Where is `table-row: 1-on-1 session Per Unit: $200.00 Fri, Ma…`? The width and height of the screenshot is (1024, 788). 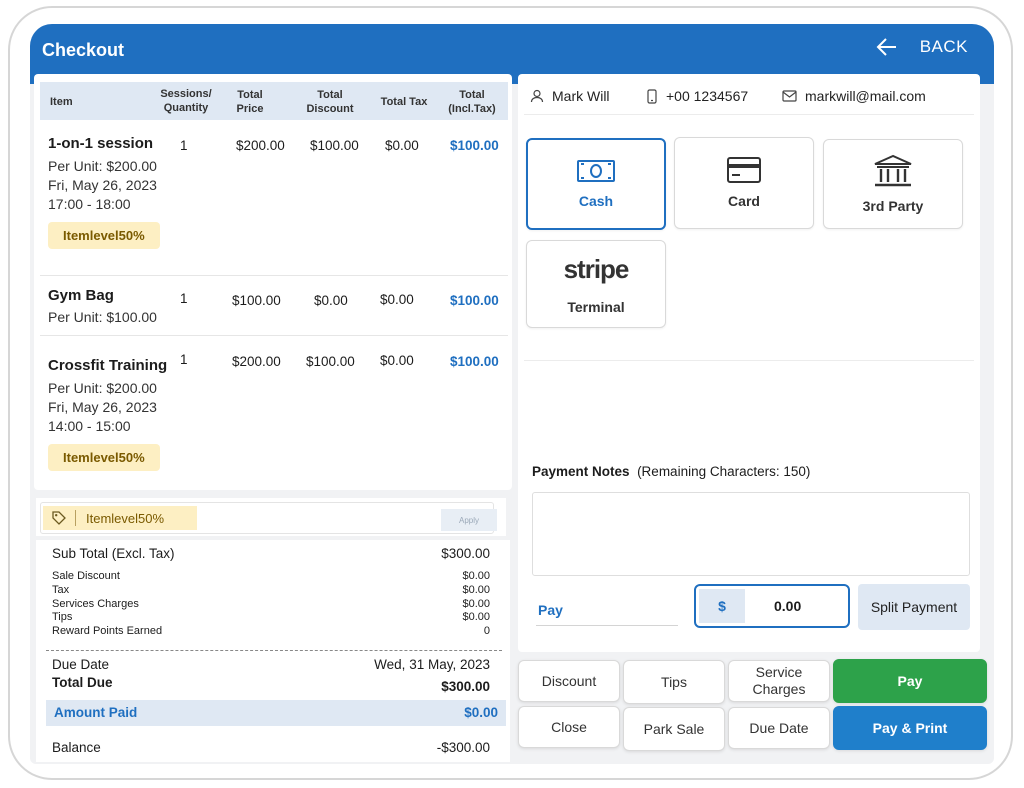
table-row: 1-on-1 session Per Unit: $200.00 Fri, Ma… is located at coordinates (274, 202).